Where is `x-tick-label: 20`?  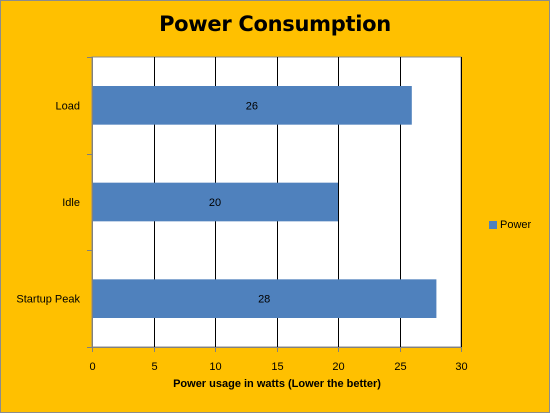
x-tick-label: 20 is located at coordinates (338, 367).